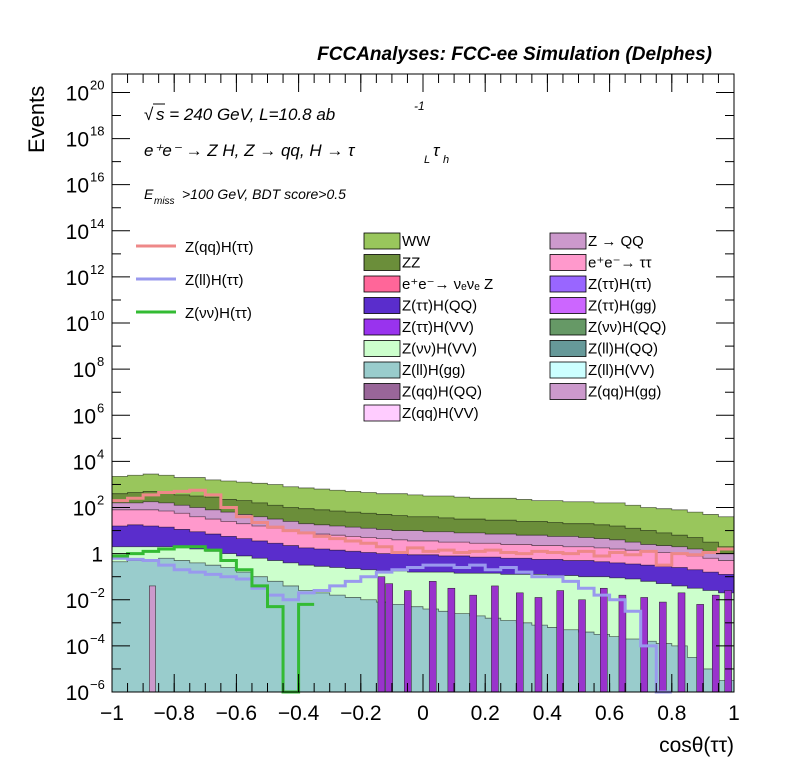 This screenshot has height=772, width=796. I want to click on legend-signals: Z(qq)H(ττ) Z(ll)H(ττ) Z(νν)H(ττ), so click(195, 280).